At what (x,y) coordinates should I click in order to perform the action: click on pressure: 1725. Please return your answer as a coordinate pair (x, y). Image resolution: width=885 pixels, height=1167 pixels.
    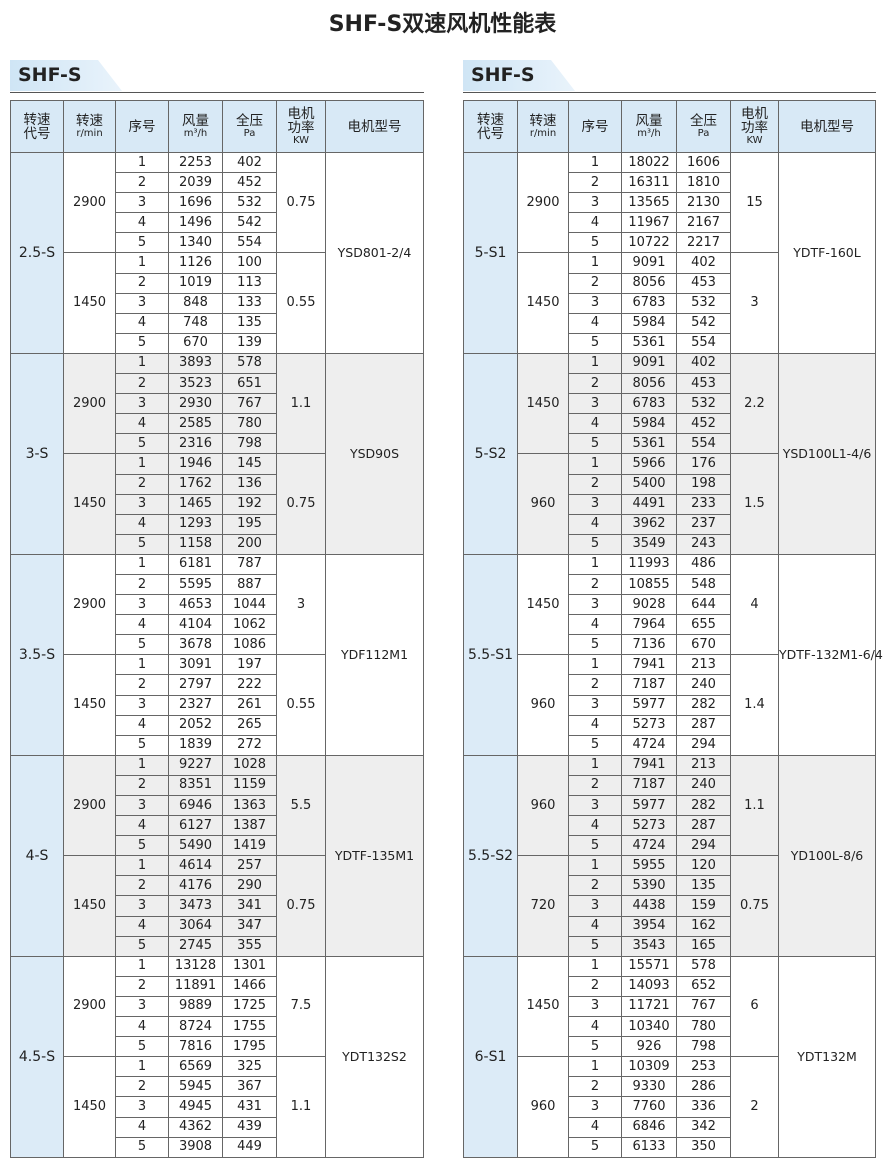
    Looking at the image, I should click on (249, 1006).